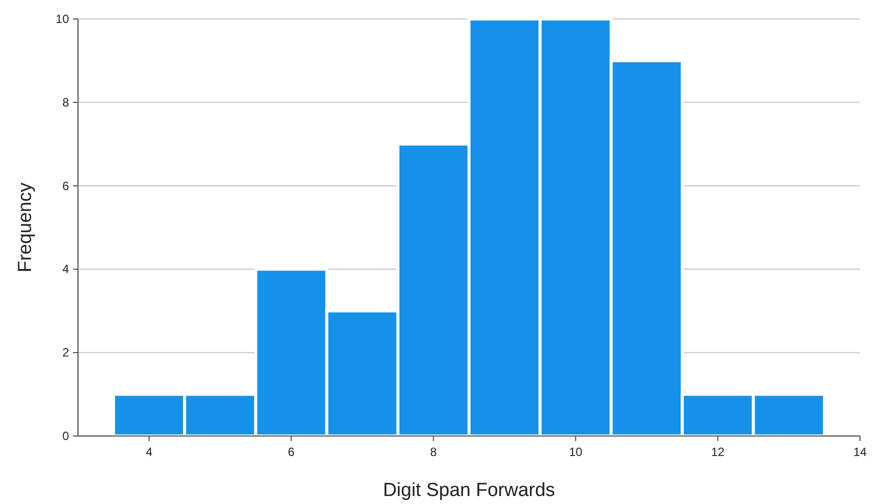 This screenshot has height=504, width=872. I want to click on y-axis-title: Frequency, so click(25, 227).